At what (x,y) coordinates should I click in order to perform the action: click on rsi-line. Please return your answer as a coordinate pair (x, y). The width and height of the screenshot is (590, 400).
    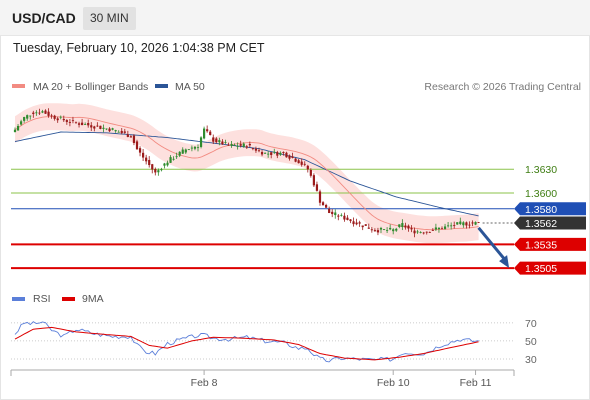
    Looking at the image, I should click on (246, 342).